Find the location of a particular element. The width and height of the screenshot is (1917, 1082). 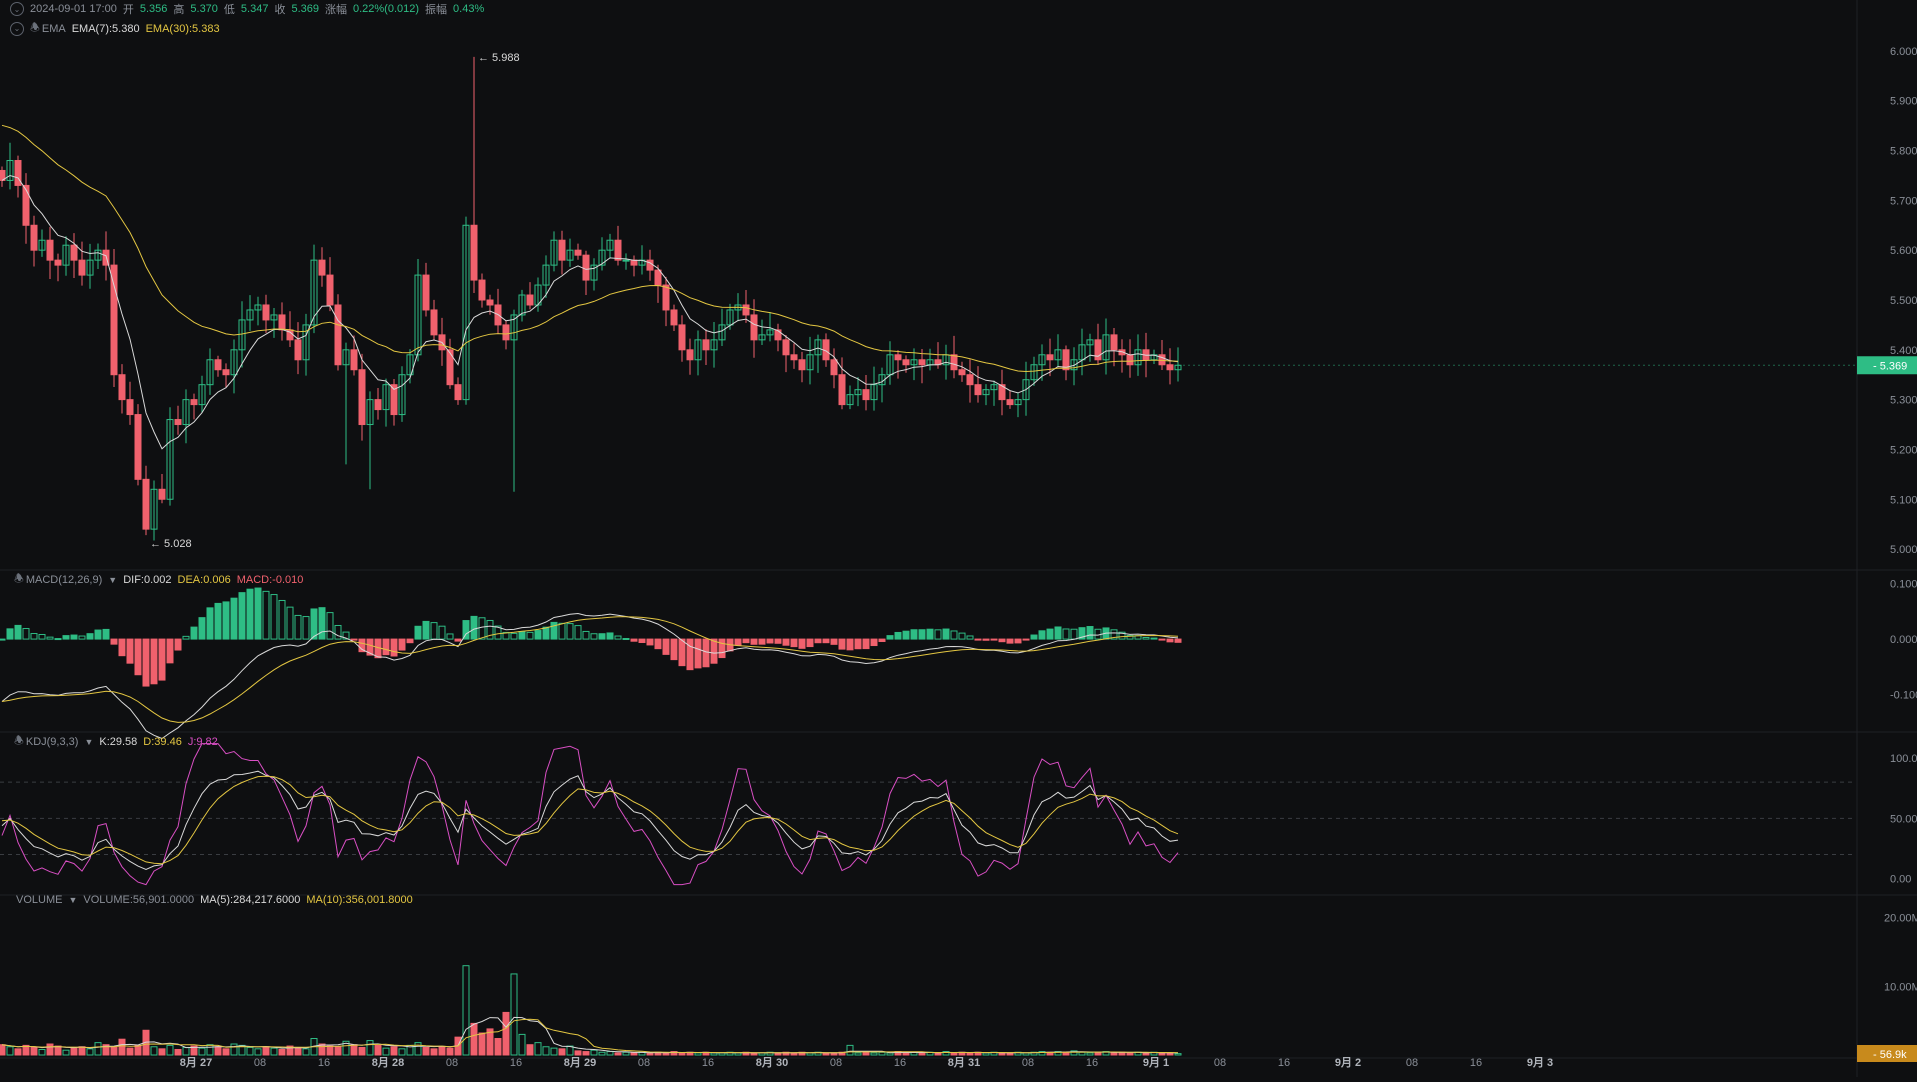

k-value: K:29.58 is located at coordinates (118, 741).